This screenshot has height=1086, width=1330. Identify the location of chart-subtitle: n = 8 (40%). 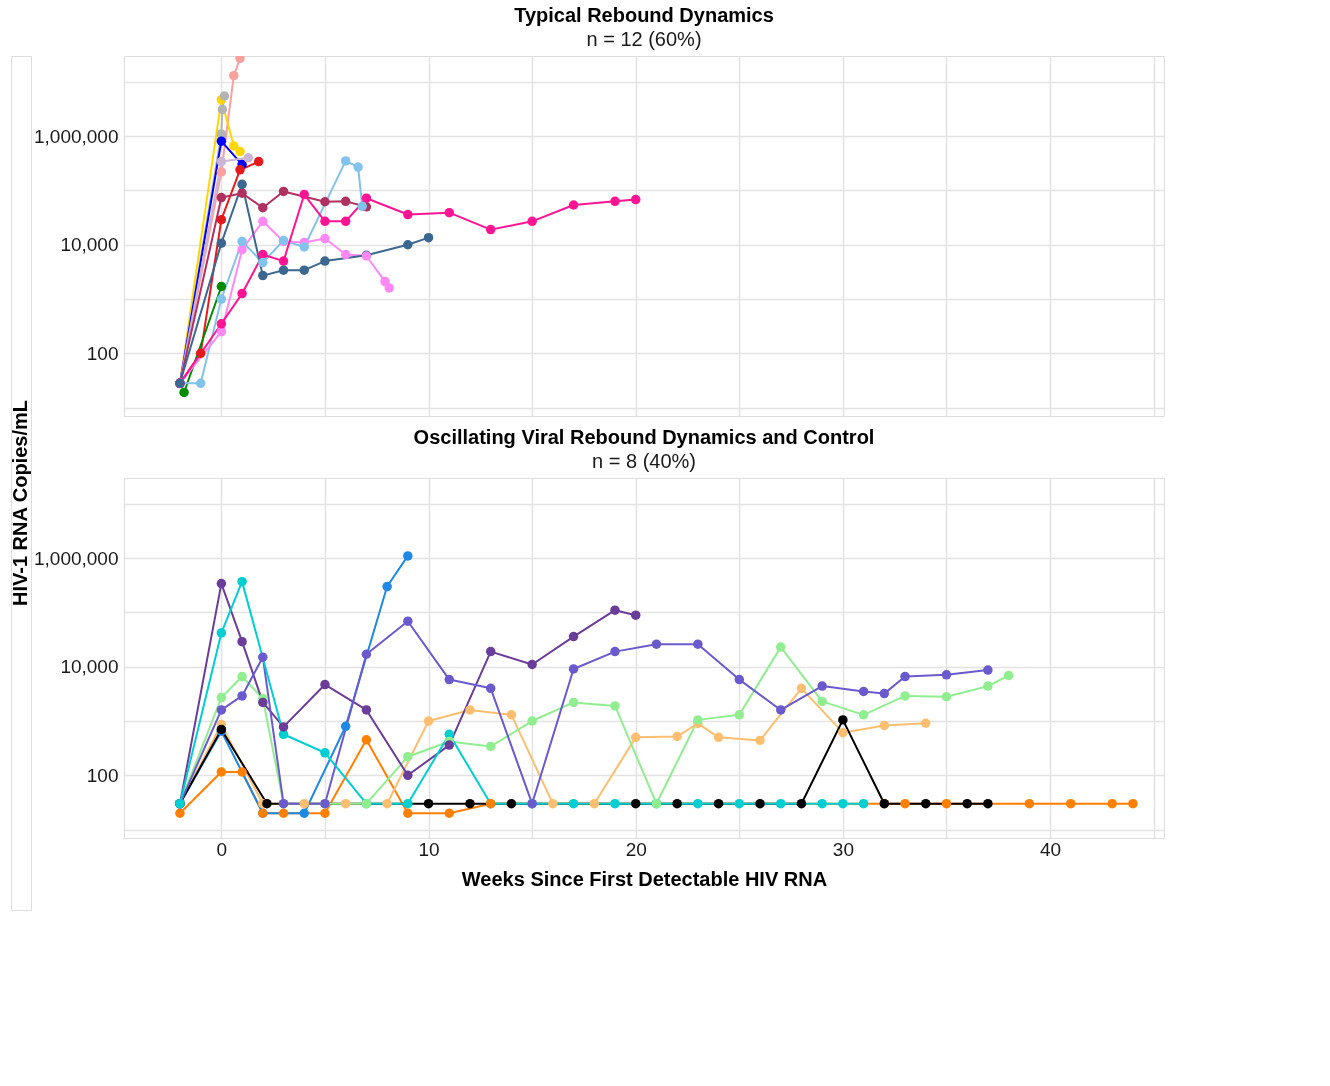
(644, 461).